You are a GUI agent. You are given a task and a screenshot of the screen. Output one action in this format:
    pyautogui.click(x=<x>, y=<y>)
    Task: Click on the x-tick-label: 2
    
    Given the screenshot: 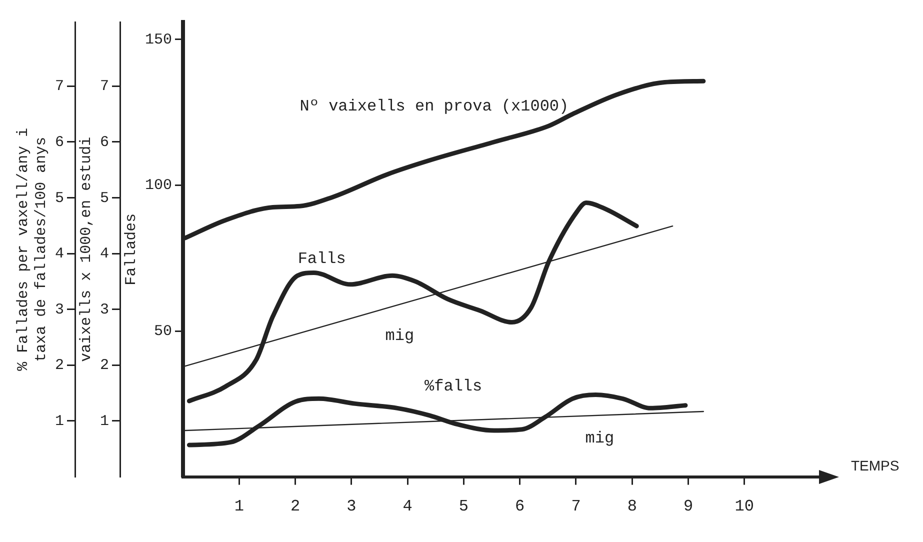 What is the action you would take?
    pyautogui.click(x=295, y=507)
    